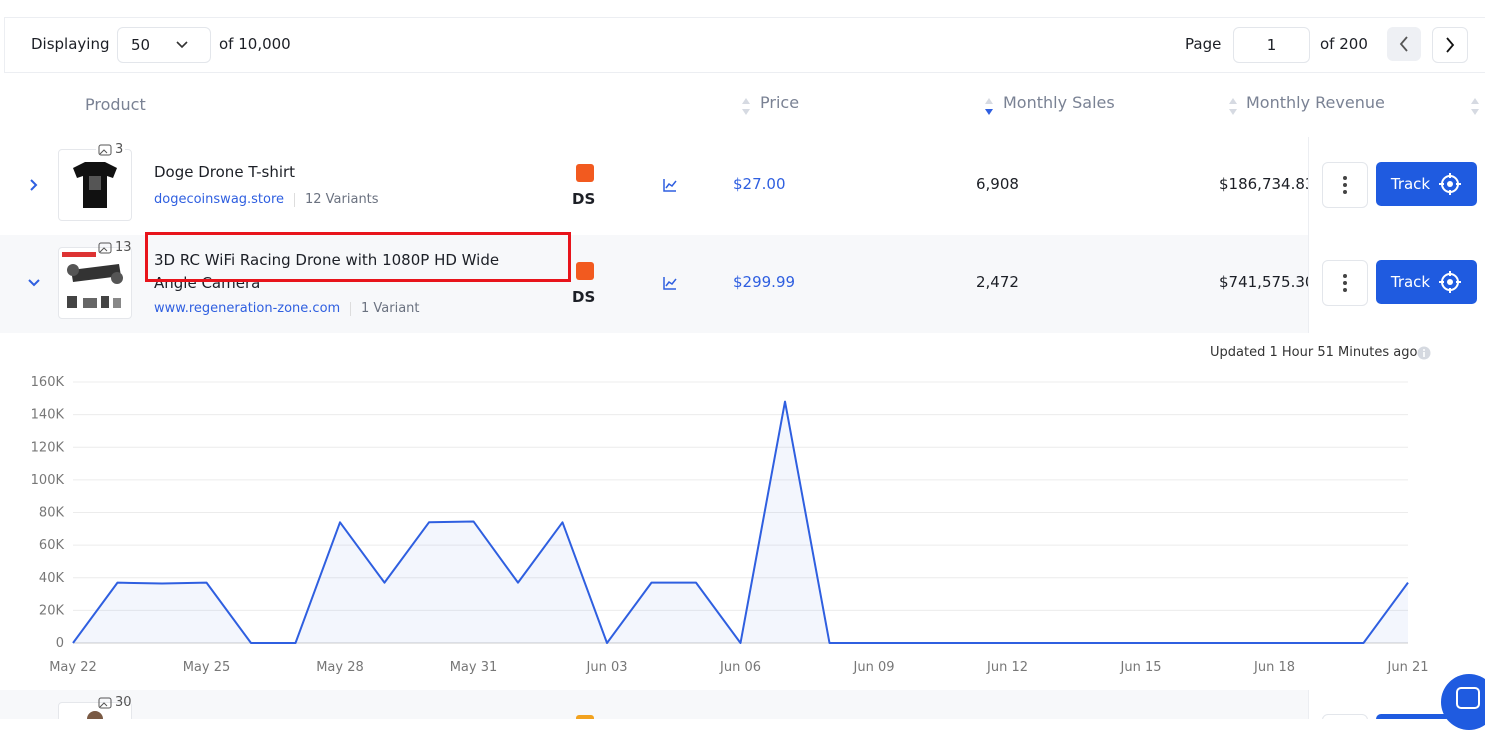 This screenshot has width=1485, height=734. What do you see at coordinates (60, 643) in the screenshot?
I see `y-tick-label: 0` at bounding box center [60, 643].